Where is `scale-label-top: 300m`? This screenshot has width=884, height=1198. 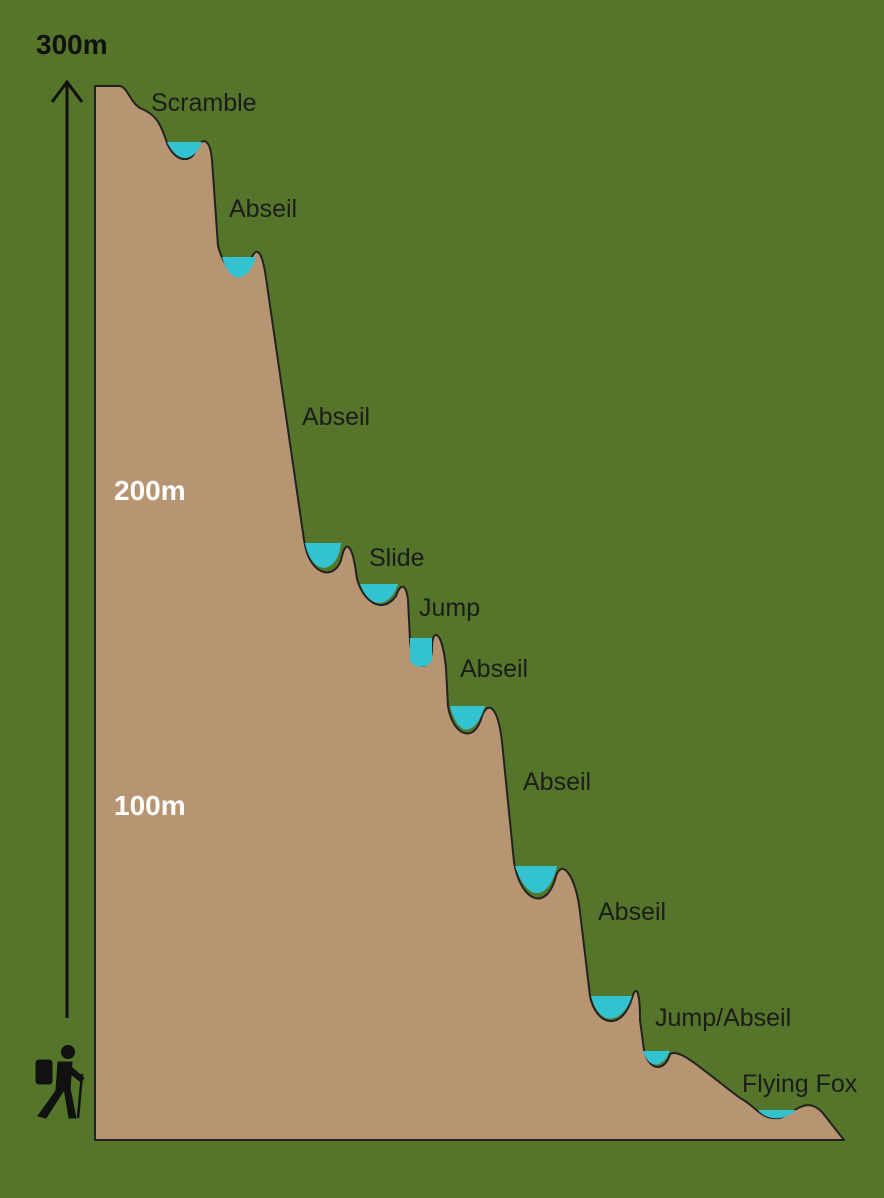
scale-label-top: 300m is located at coordinates (72, 44).